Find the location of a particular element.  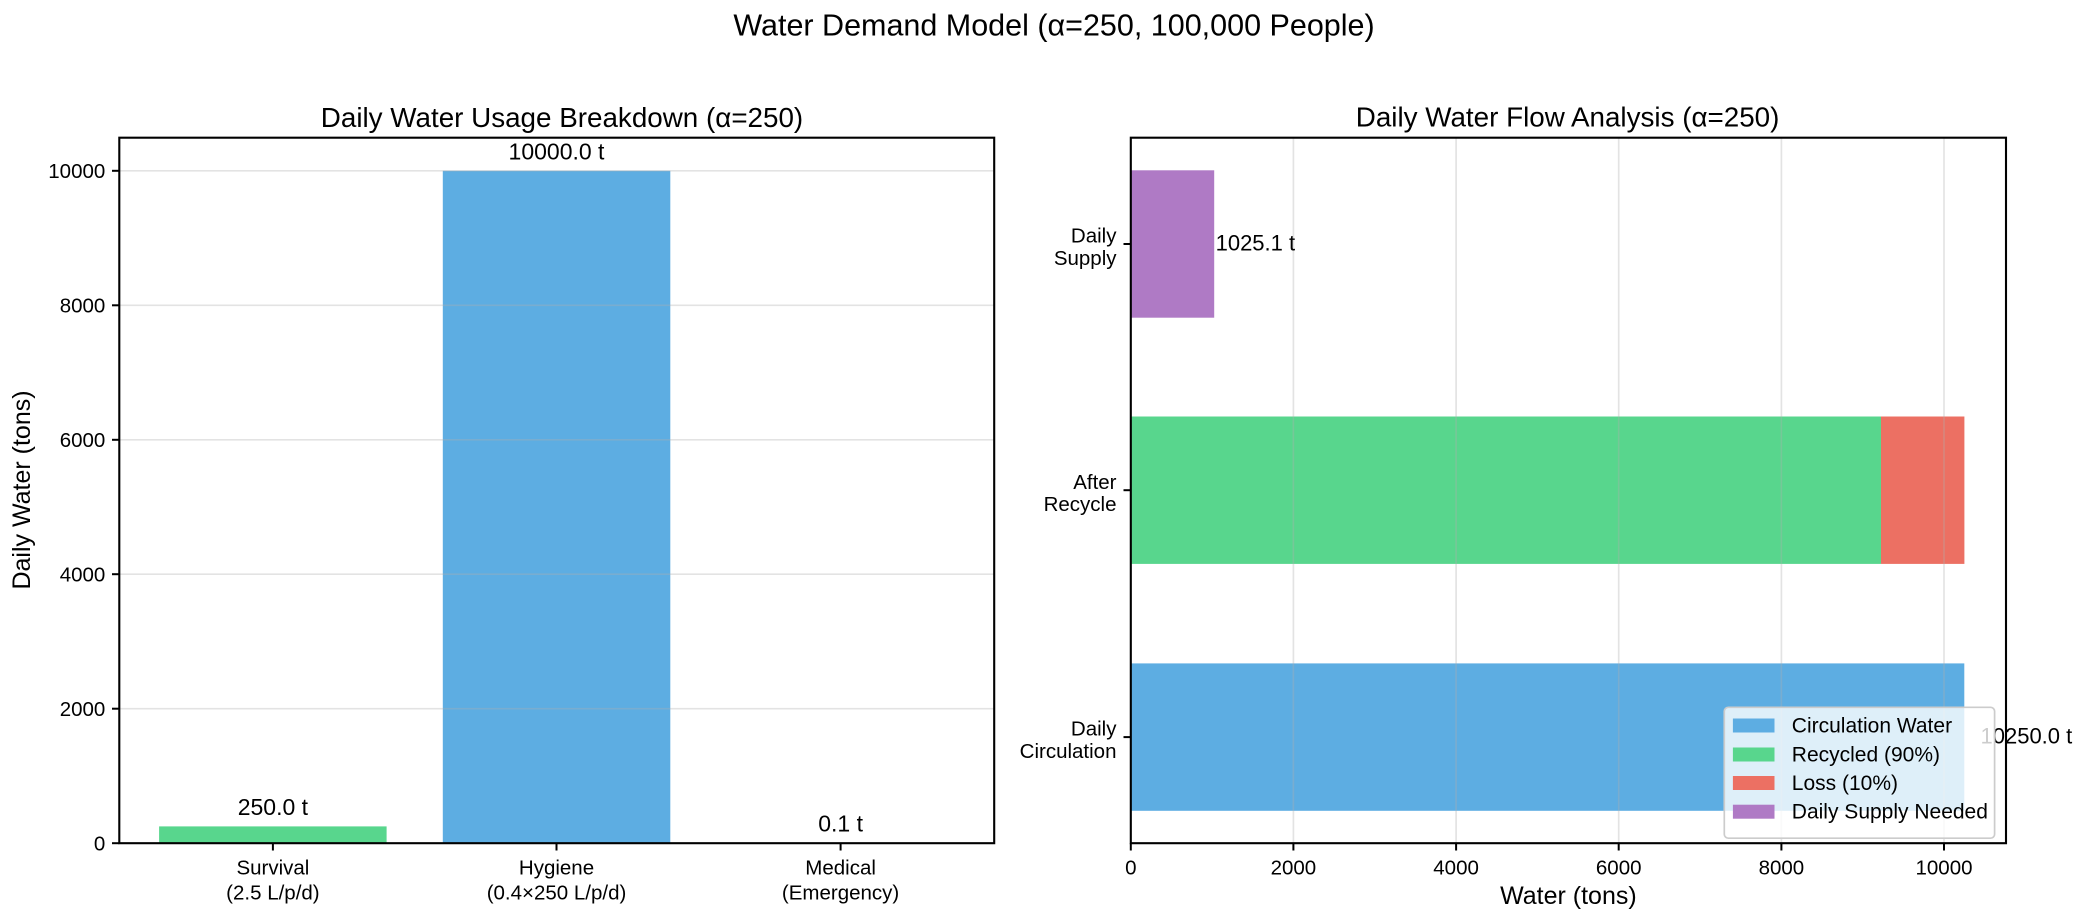

svg-text: Water (tons) is located at coordinates (1568, 896).